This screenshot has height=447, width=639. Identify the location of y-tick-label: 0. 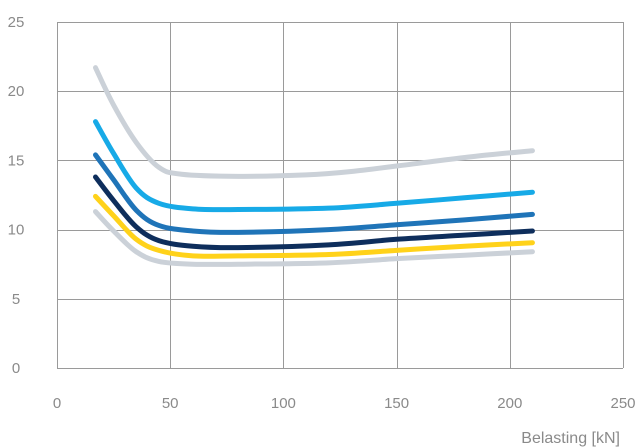
(16, 368).